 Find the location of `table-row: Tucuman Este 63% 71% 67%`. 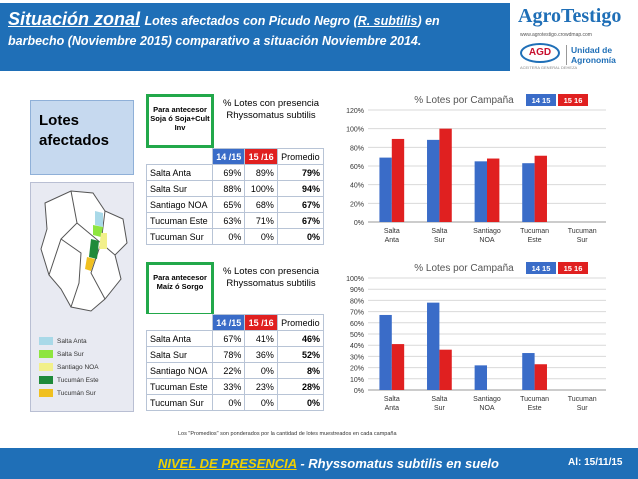

table-row: Tucuman Este 63% 71% 67% is located at coordinates (235, 220).